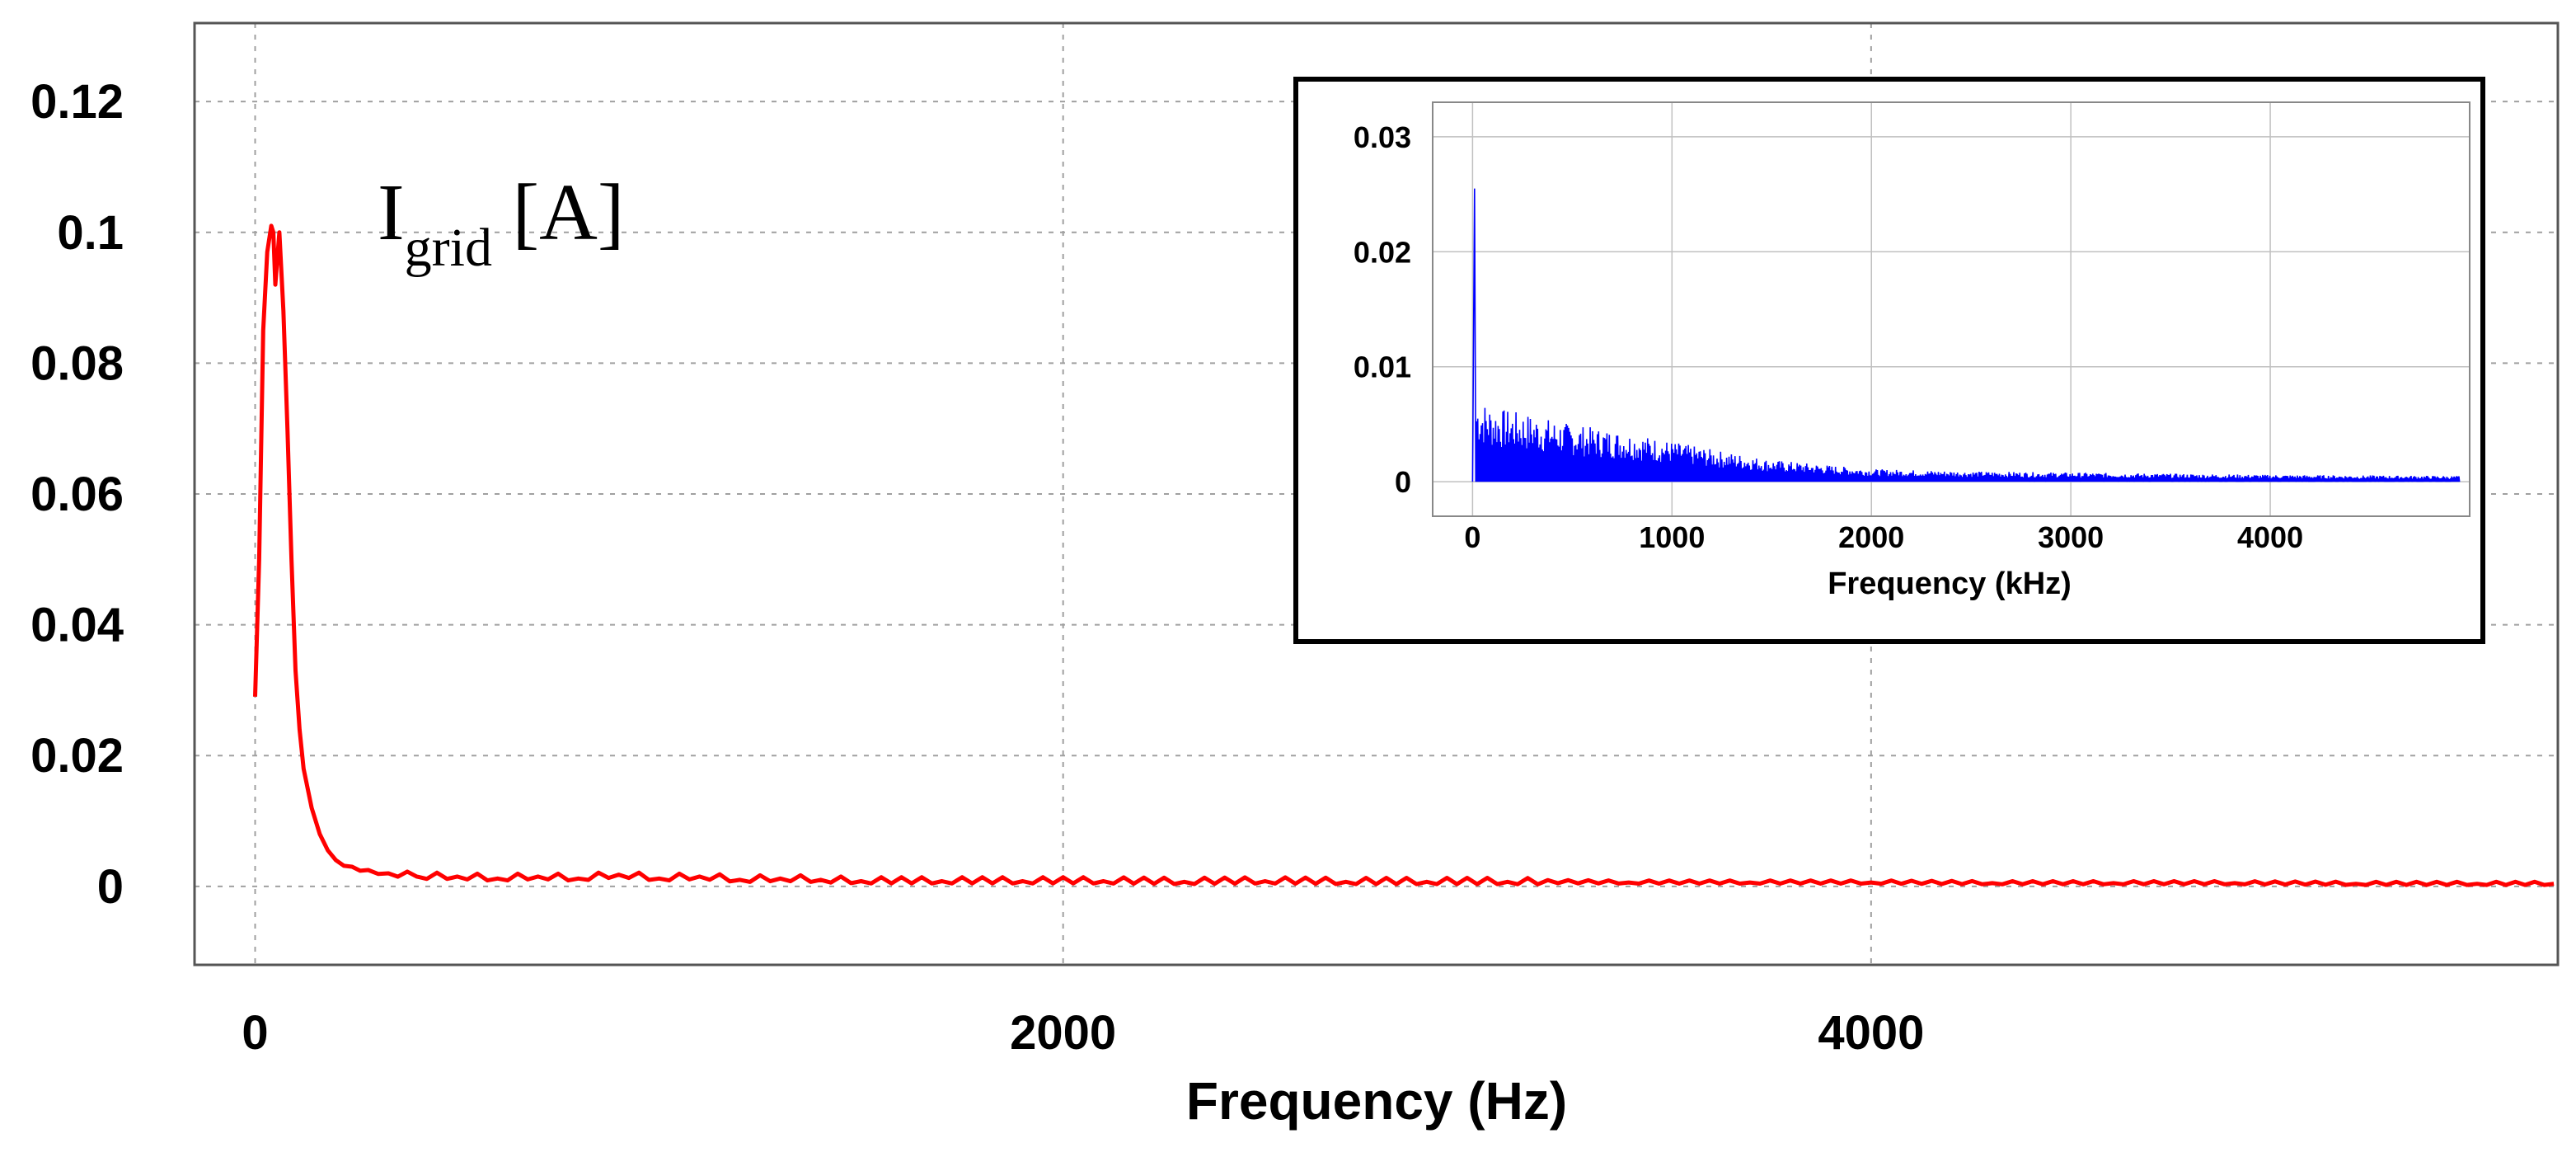  I want to click on main-y-tick-label: 0.1, so click(91, 233).